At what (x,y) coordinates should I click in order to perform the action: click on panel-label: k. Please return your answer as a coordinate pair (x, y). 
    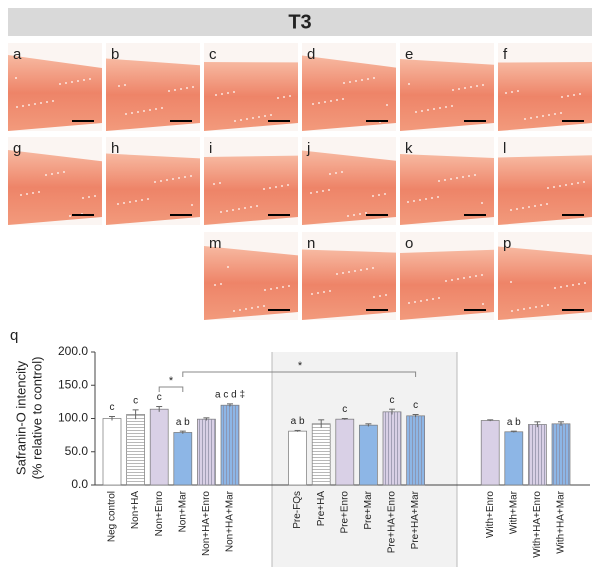
    Looking at the image, I should click on (409, 148).